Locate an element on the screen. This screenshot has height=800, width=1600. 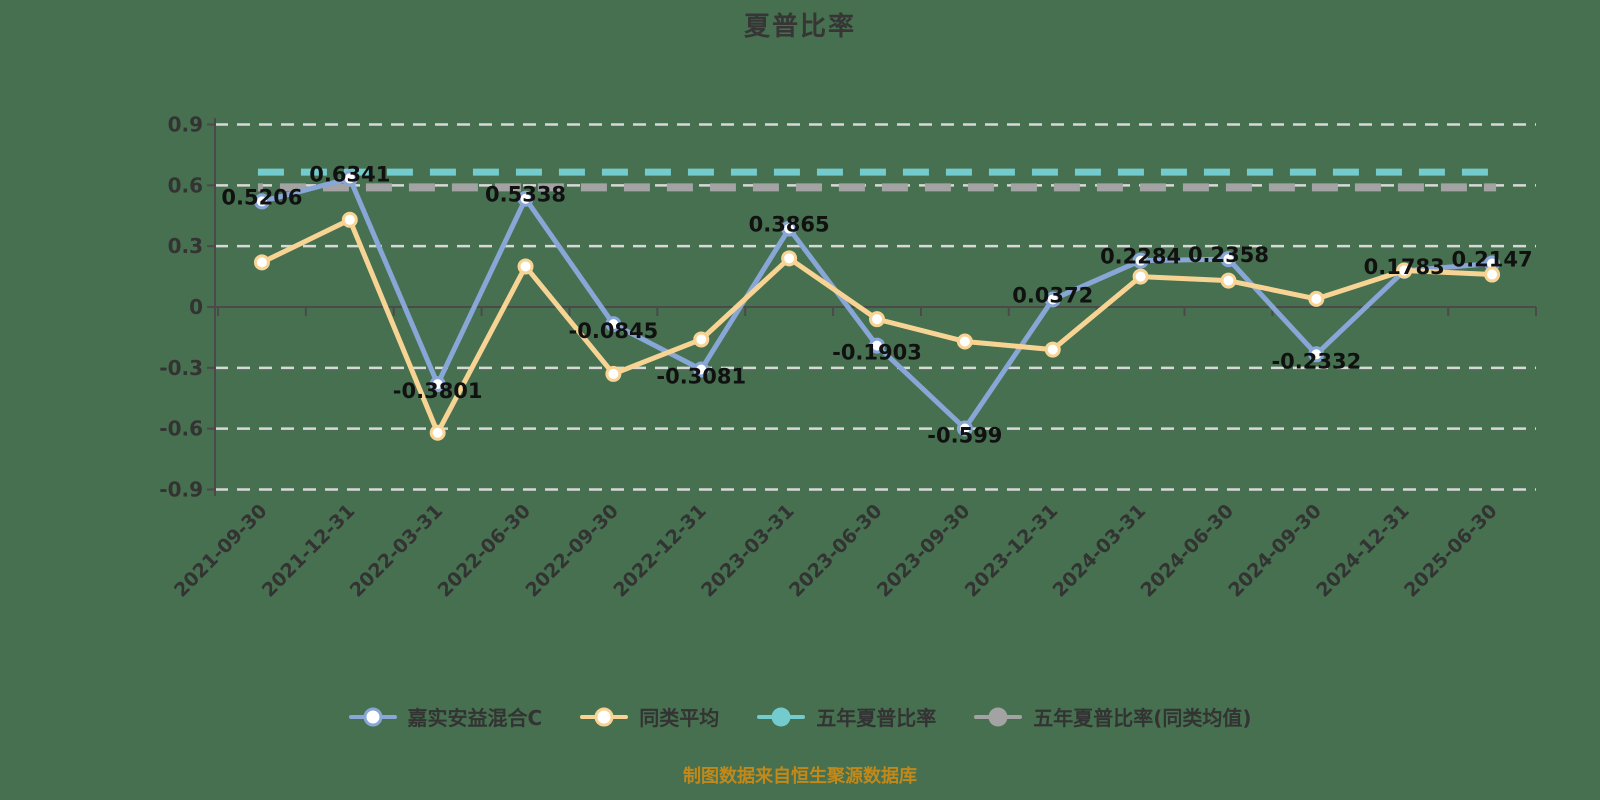
y-axis-tick-label: 0.9 is located at coordinates (185, 124).